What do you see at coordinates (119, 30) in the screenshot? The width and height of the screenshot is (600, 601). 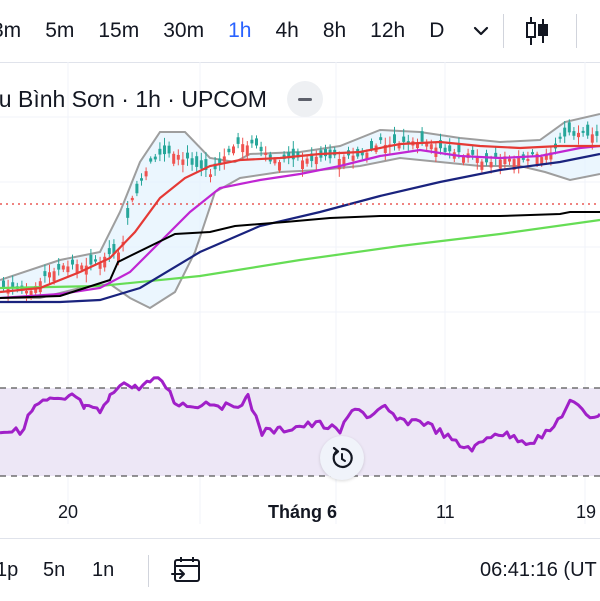 I see `interval-15m: 15m` at bounding box center [119, 30].